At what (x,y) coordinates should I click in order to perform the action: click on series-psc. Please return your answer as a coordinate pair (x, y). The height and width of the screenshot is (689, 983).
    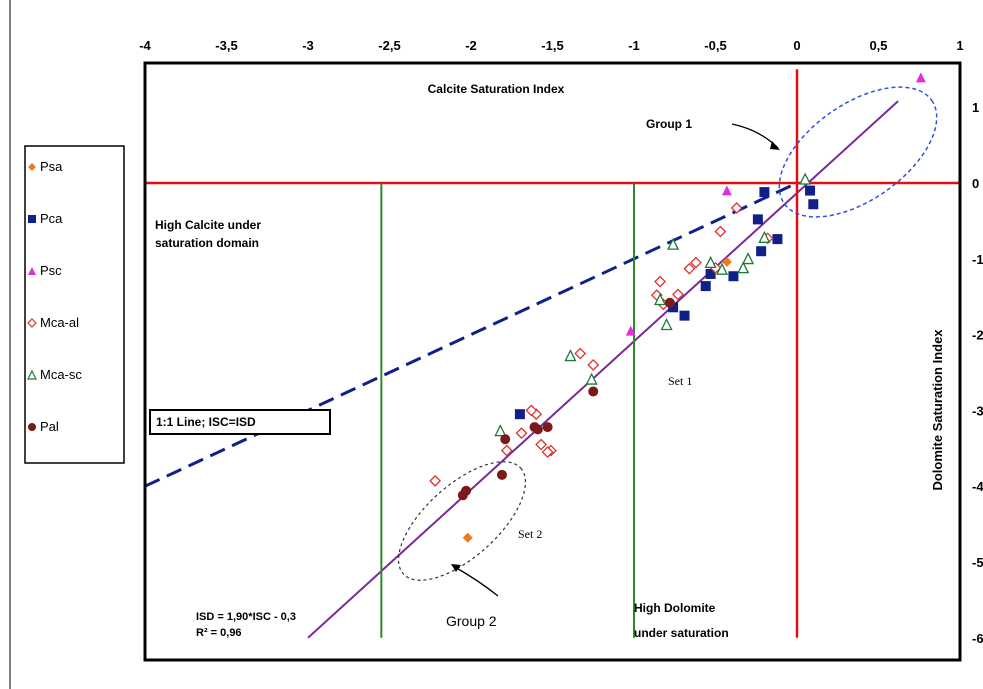
    Looking at the image, I should click on (775, 204).